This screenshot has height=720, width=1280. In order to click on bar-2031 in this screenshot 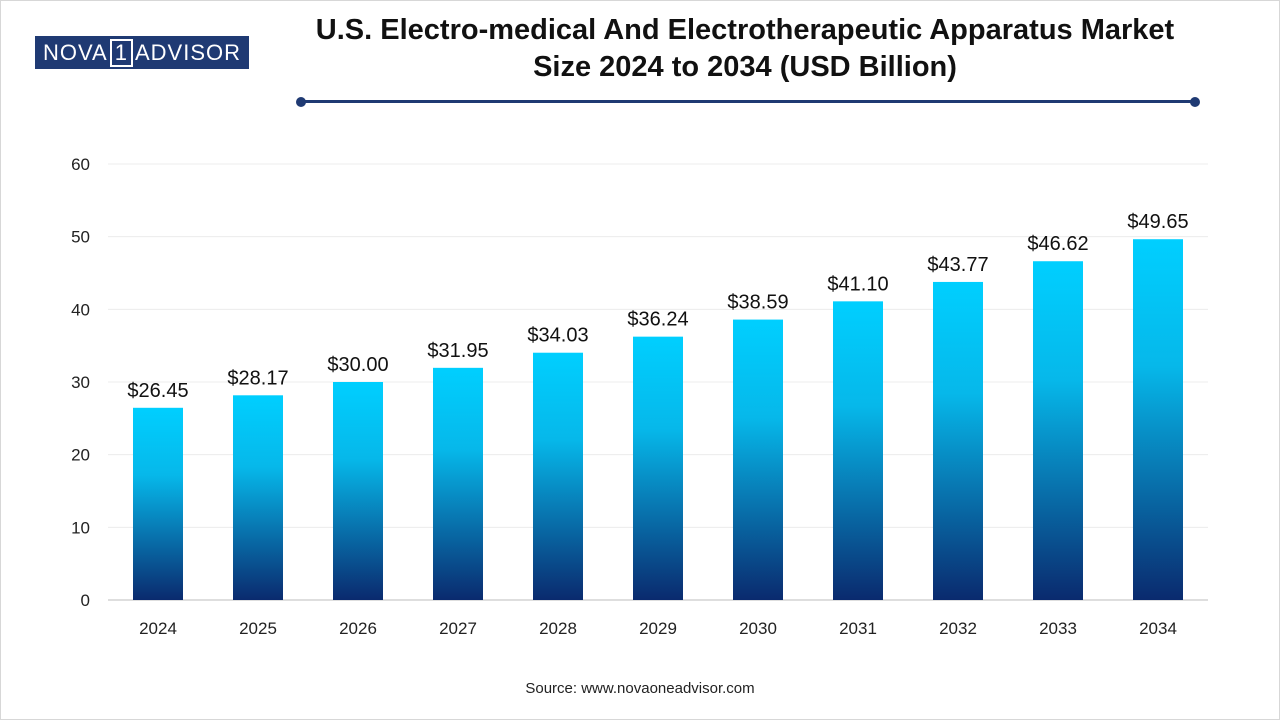, I will do `click(858, 450)`.